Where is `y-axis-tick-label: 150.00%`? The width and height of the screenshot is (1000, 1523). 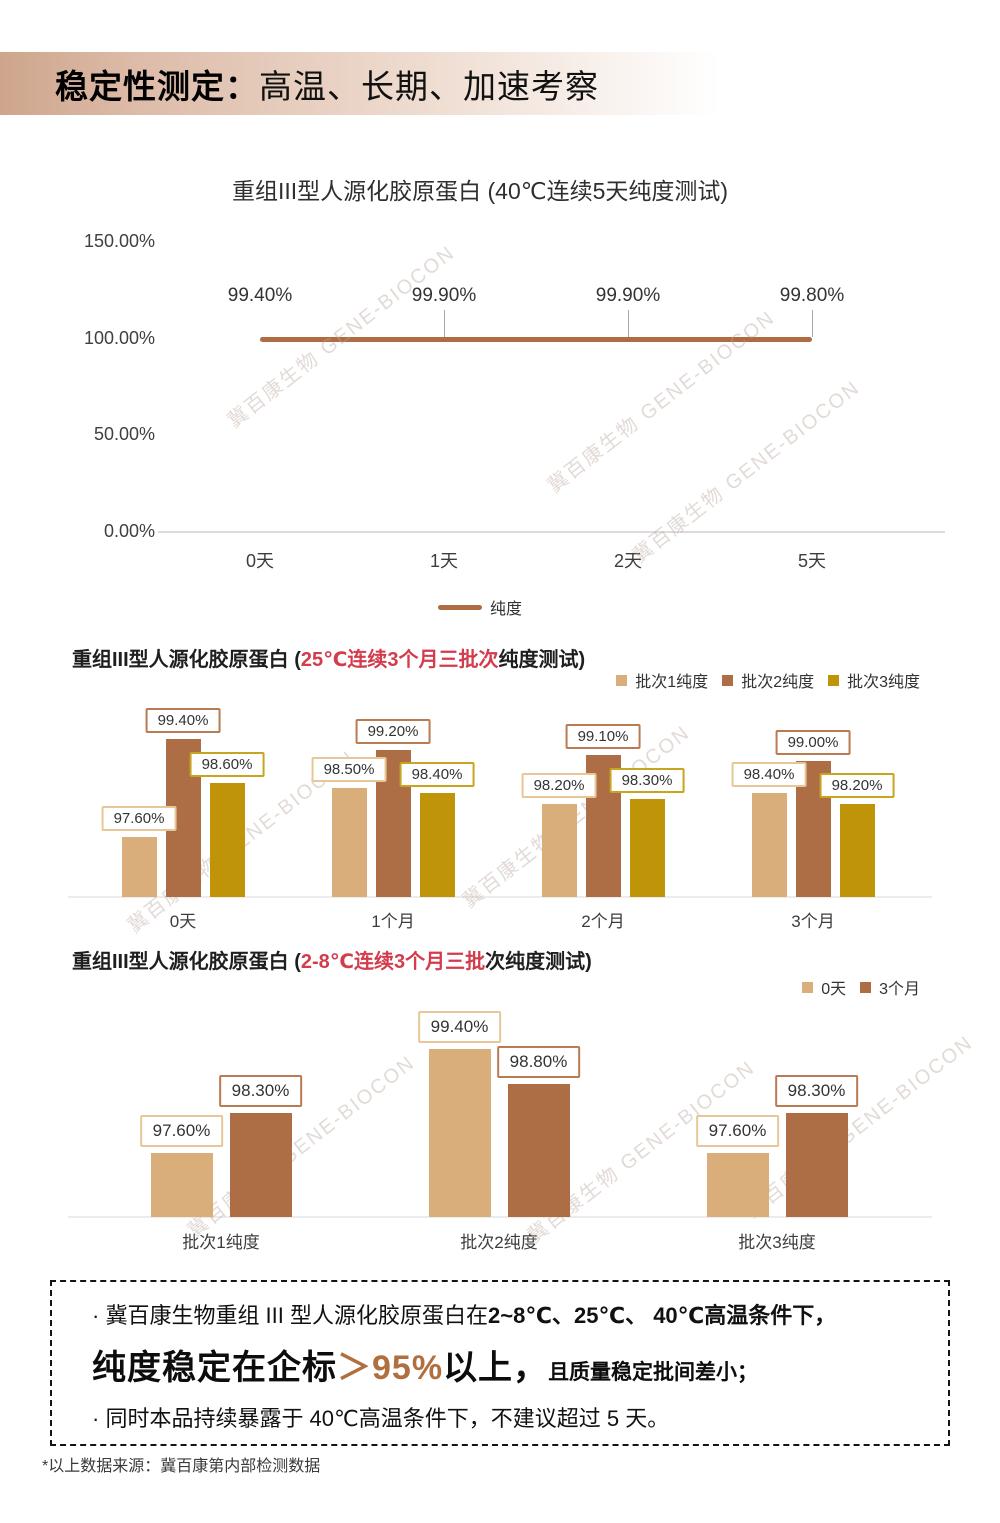 y-axis-tick-label: 150.00% is located at coordinates (119, 241).